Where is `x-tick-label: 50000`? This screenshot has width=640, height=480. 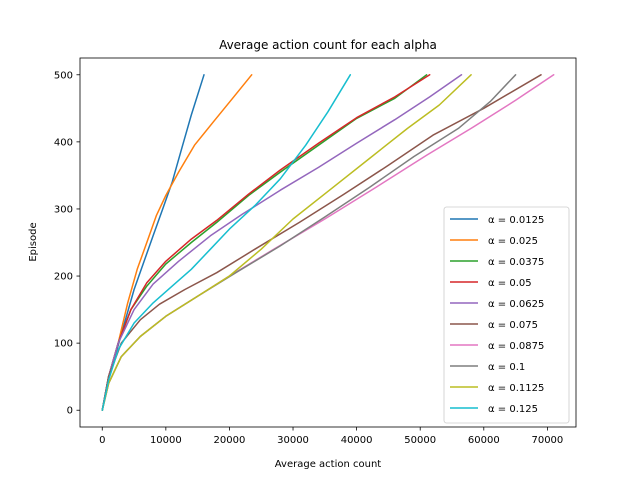 x-tick-label: 50000 is located at coordinates (420, 440).